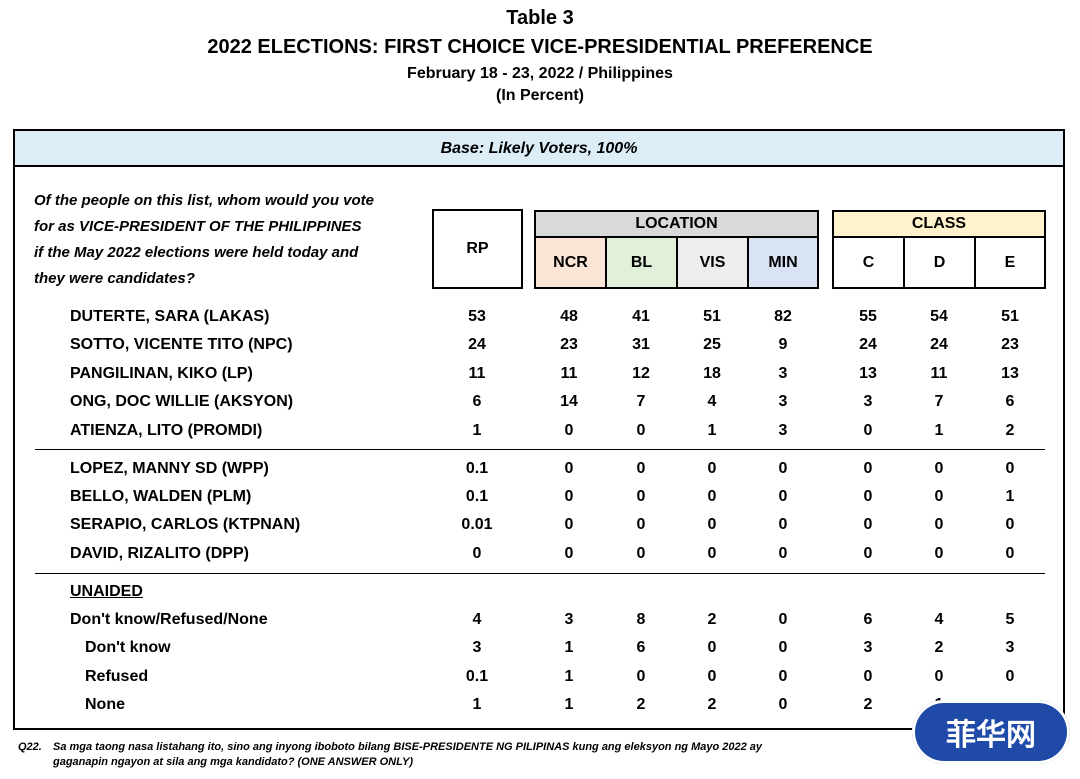 This screenshot has width=1080, height=779. Describe the element at coordinates (569, 316) in the screenshot. I see `table-cell: 48` at that location.